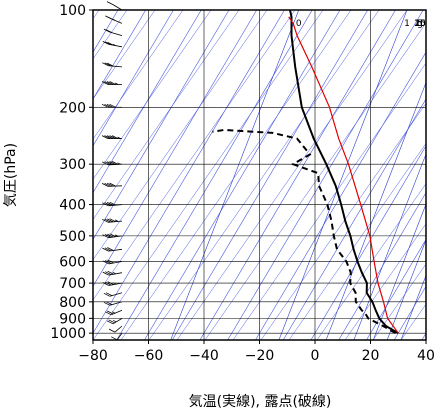 The width and height of the screenshot is (435, 412). Describe the element at coordinates (93, 356) in the screenshot. I see `x-tick-label: −80` at that location.